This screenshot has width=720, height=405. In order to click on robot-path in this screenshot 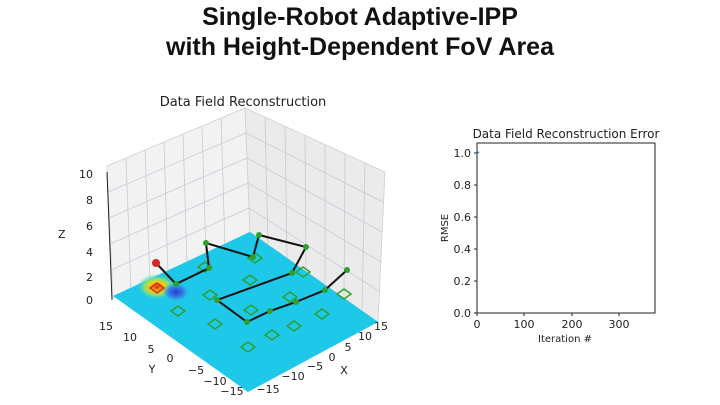, I will do `click(251, 278)`.